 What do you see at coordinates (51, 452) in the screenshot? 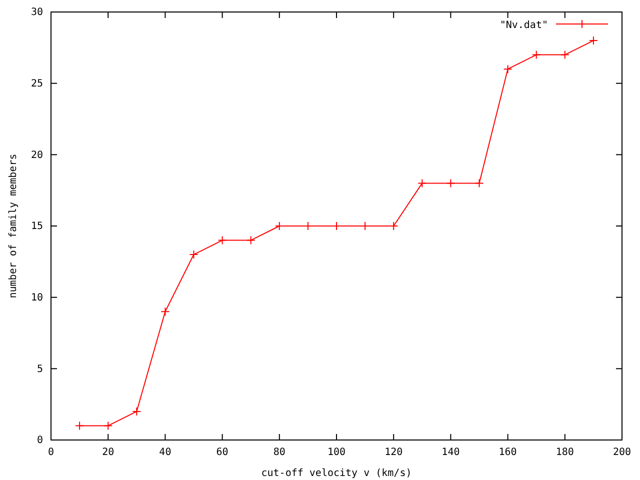
I see `x-tick-label: 0` at bounding box center [51, 452].